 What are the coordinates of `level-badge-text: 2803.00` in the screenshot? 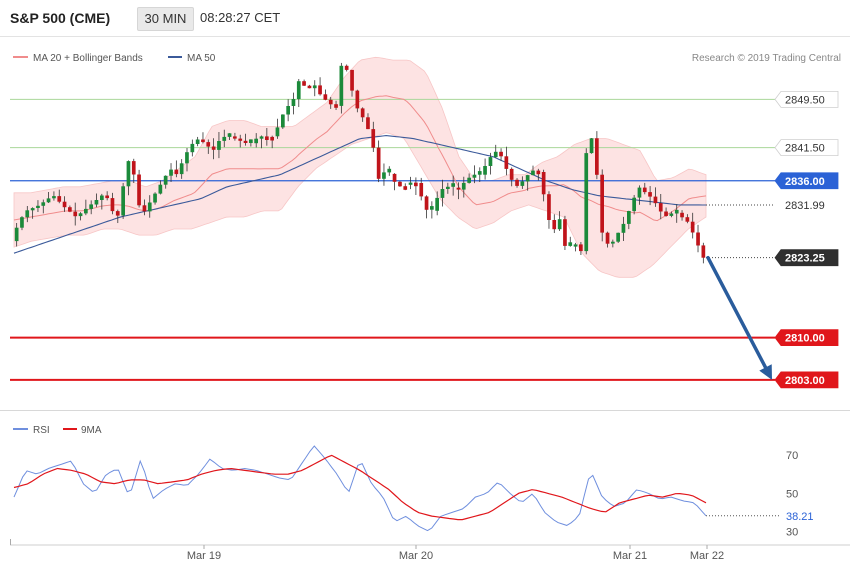 It's located at (805, 381).